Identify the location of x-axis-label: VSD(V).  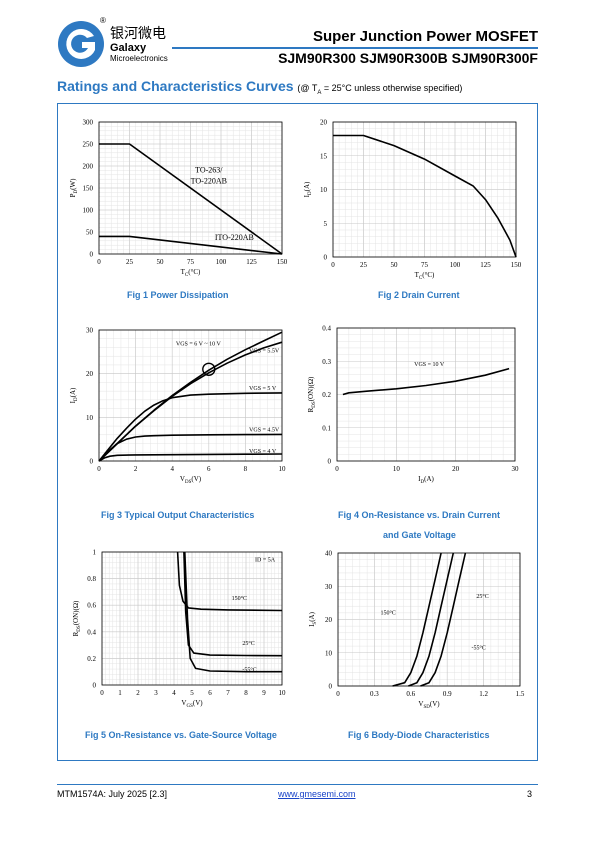
(429, 705).